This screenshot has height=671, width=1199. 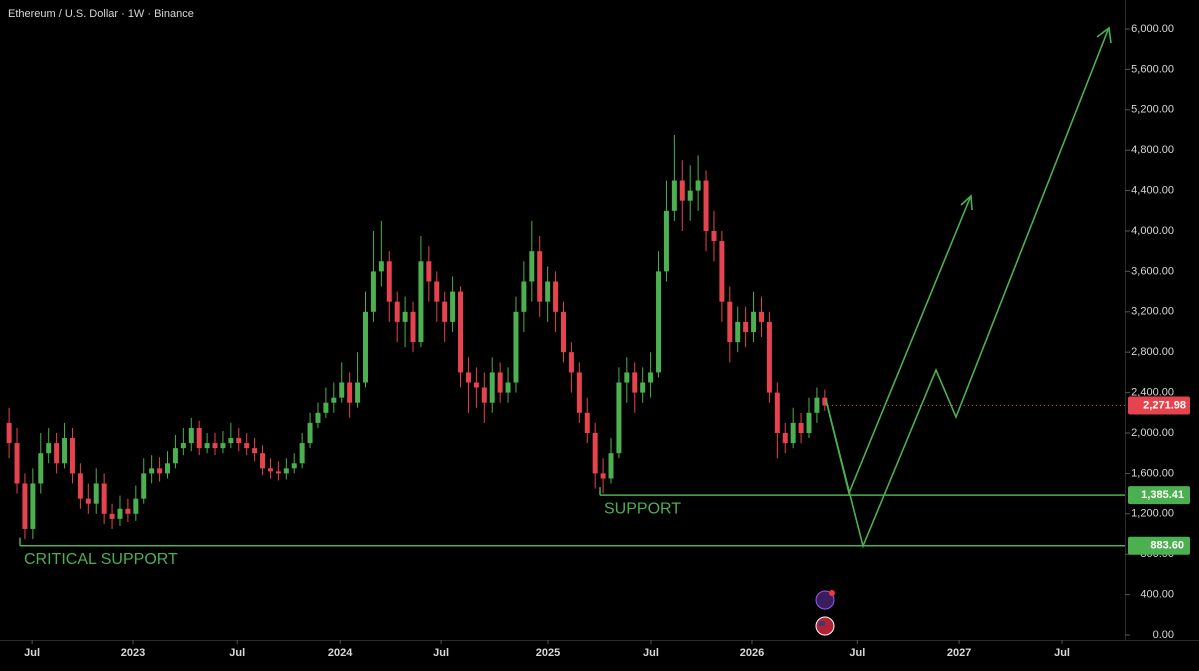 What do you see at coordinates (832, 593) in the screenshot?
I see `event-dot` at bounding box center [832, 593].